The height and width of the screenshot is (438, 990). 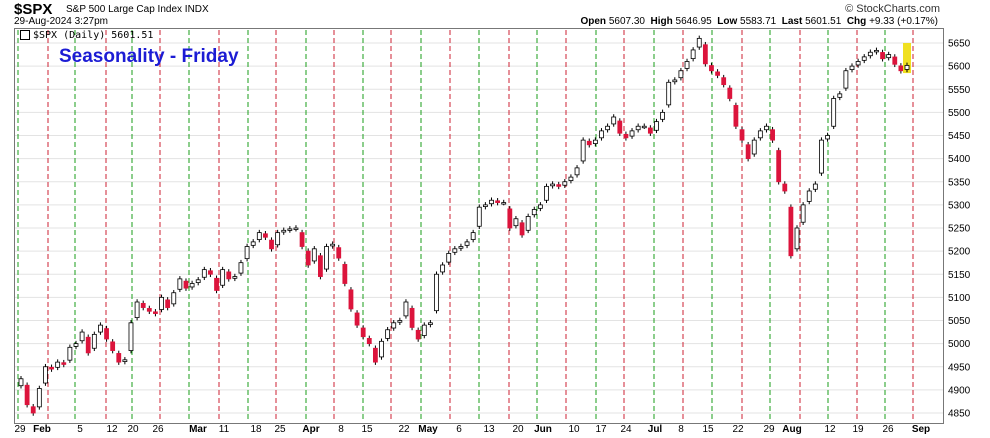 I want to click on x-tick-label: 18, so click(x=256, y=429).